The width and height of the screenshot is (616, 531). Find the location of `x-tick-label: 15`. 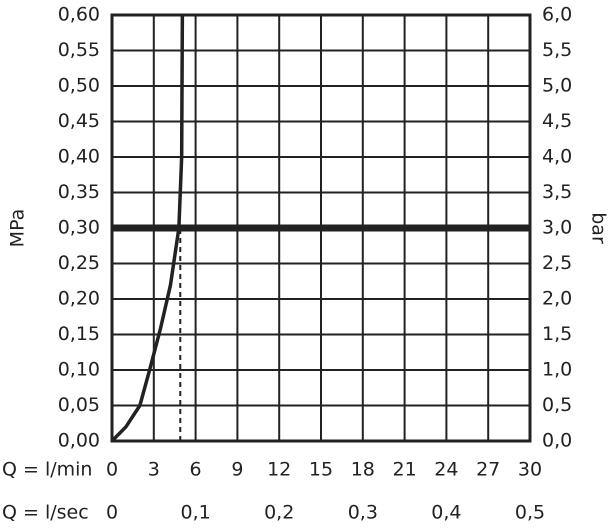

x-tick-label: 15 is located at coordinates (321, 470).